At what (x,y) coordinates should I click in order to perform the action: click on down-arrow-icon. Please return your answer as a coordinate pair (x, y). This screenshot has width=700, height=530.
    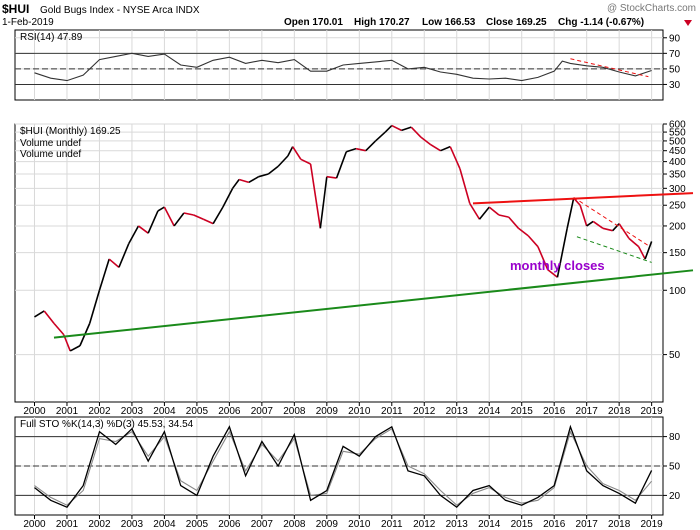
    Looking at the image, I should click on (688, 23).